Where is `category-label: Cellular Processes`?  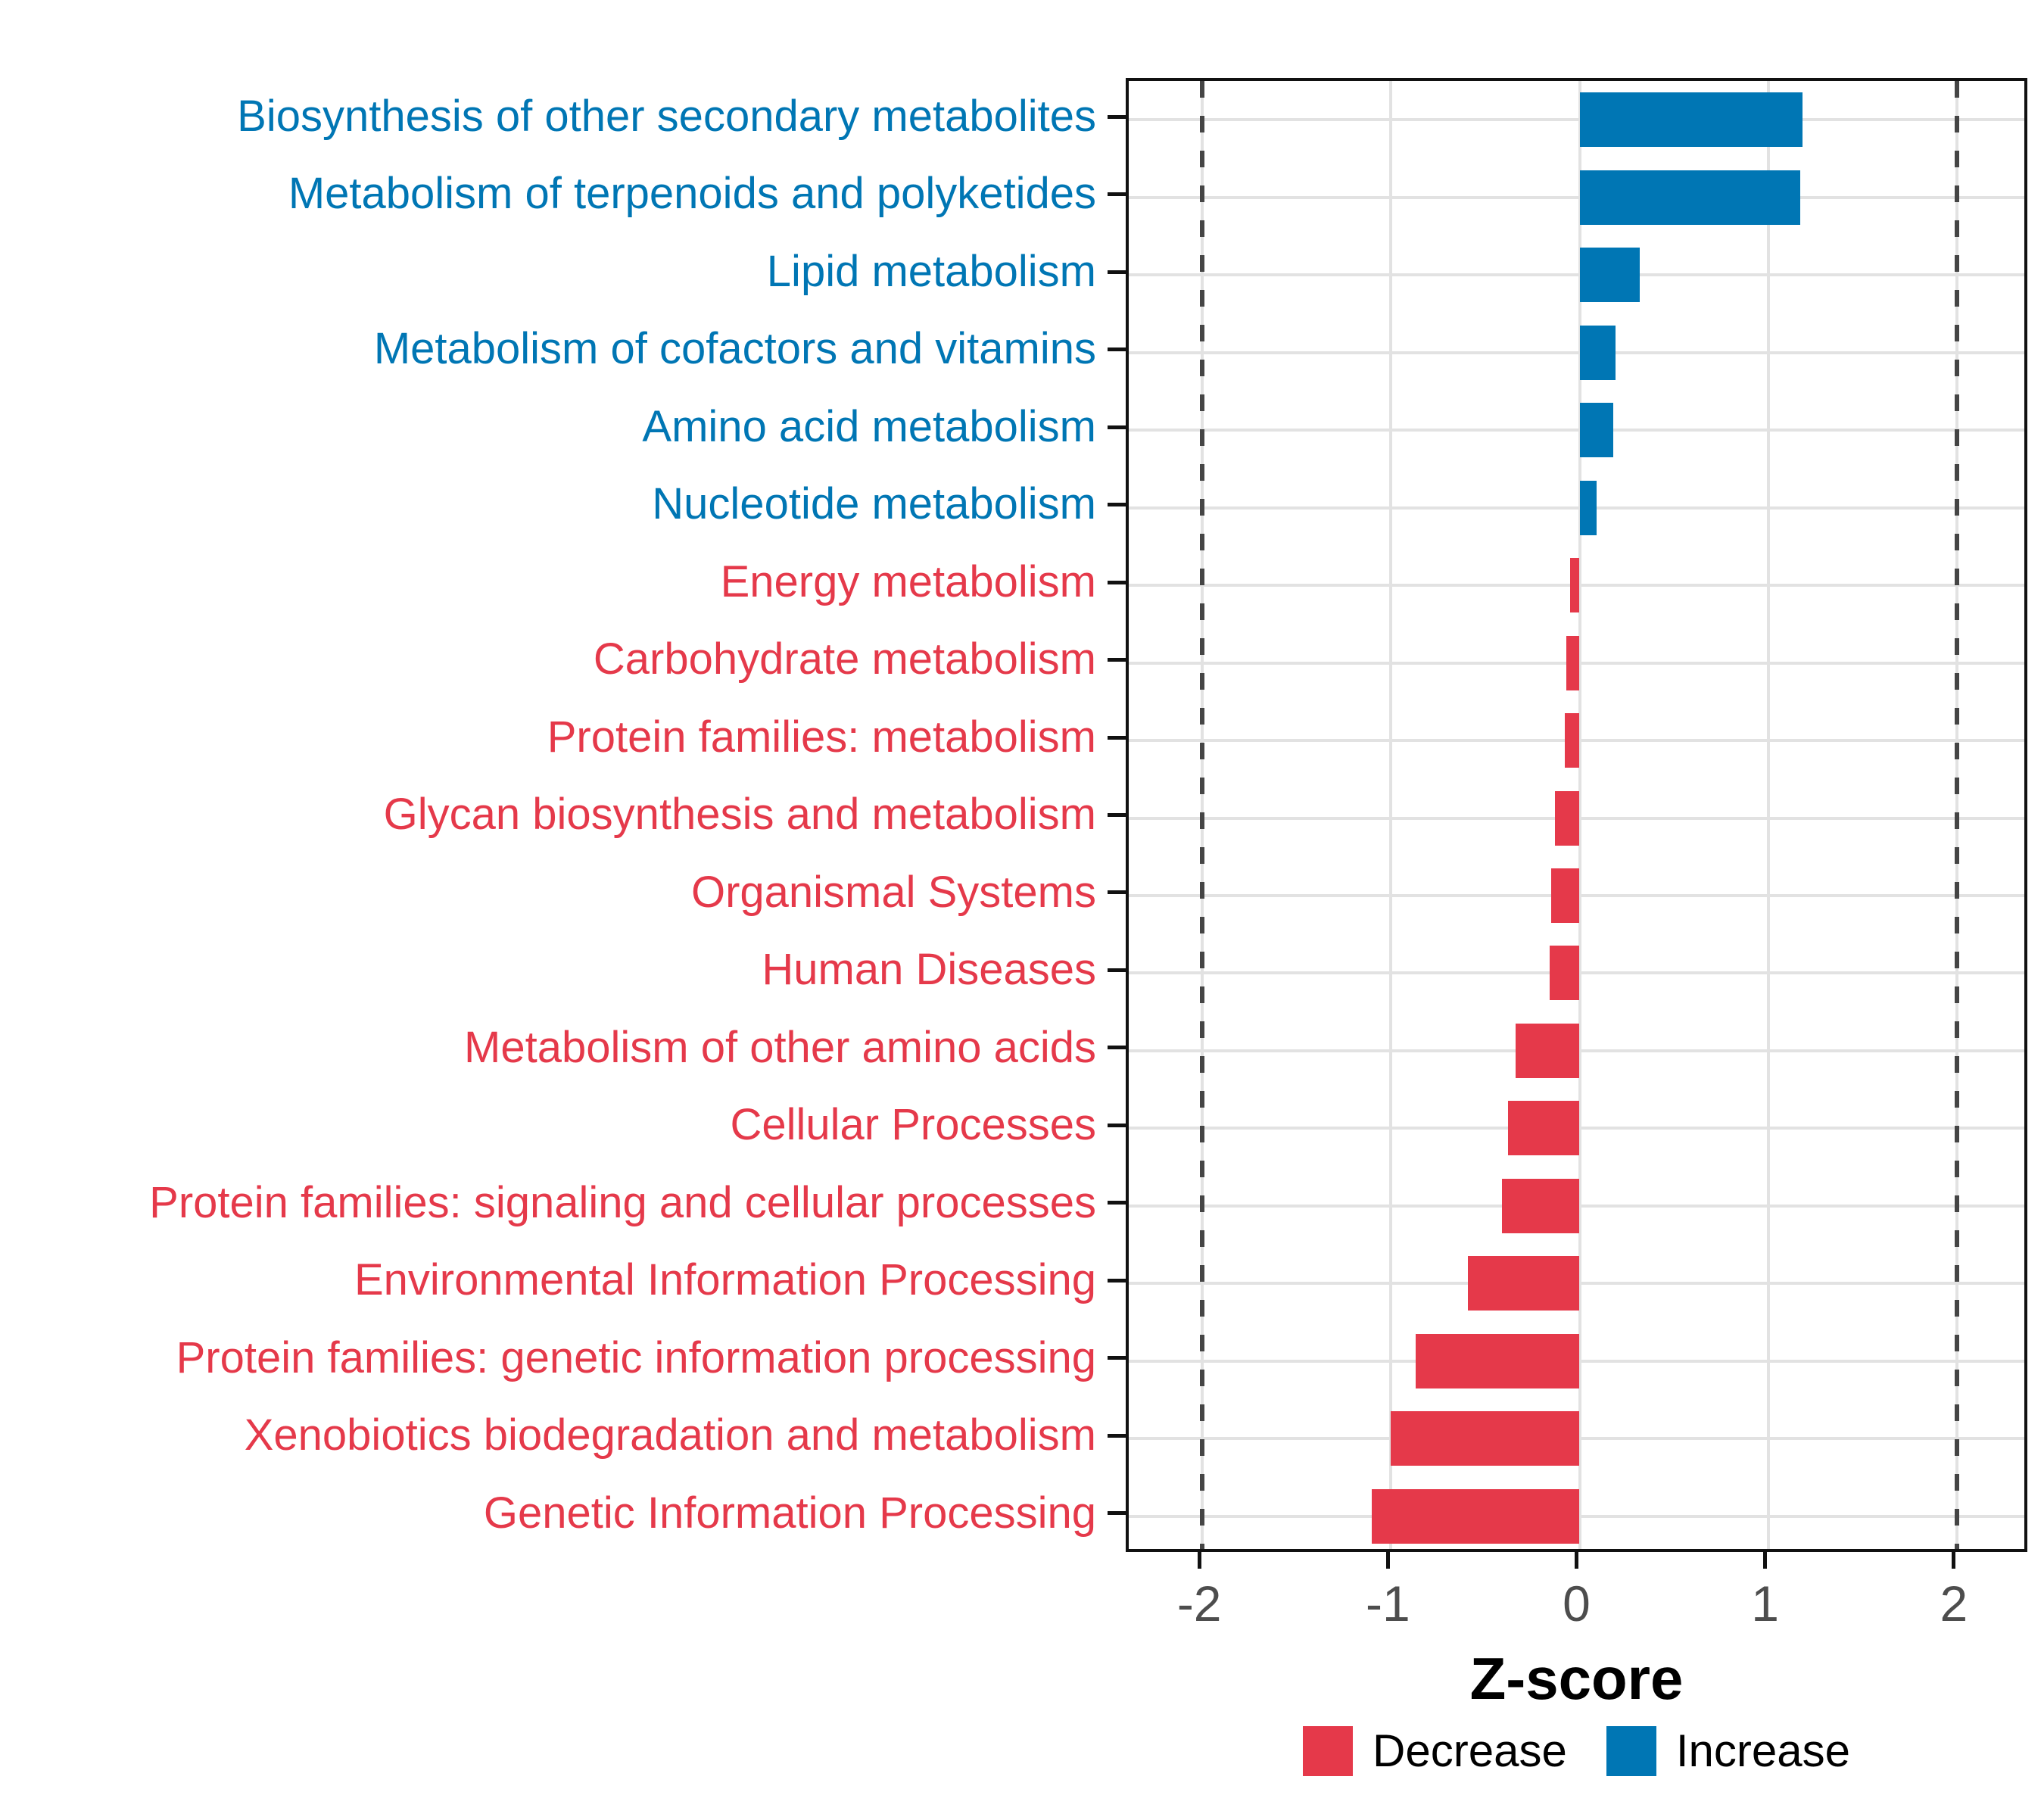
category-label: Cellular Processes is located at coordinates (913, 1125).